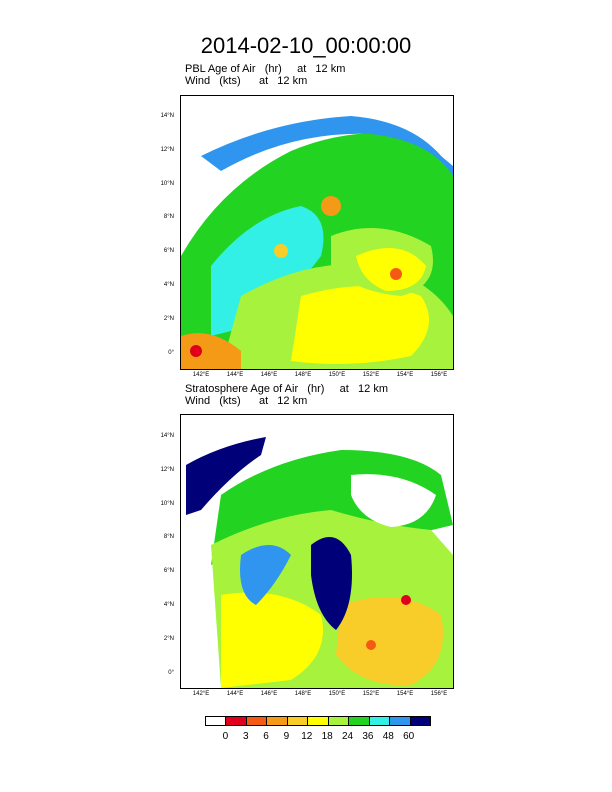  Describe the element at coordinates (388, 736) in the screenshot. I see `legend-label: 48` at that location.